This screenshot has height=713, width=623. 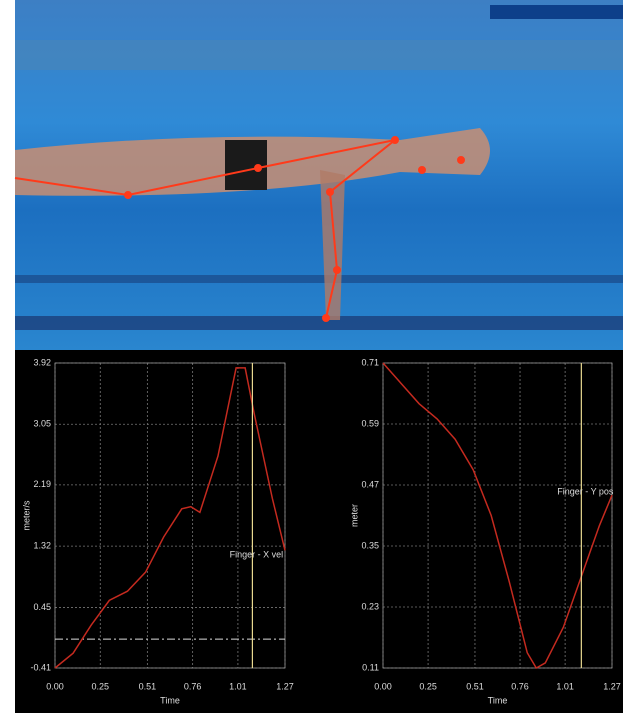 What do you see at coordinates (42, 607) in the screenshot?
I see `y-tick-label: 0.45` at bounding box center [42, 607].